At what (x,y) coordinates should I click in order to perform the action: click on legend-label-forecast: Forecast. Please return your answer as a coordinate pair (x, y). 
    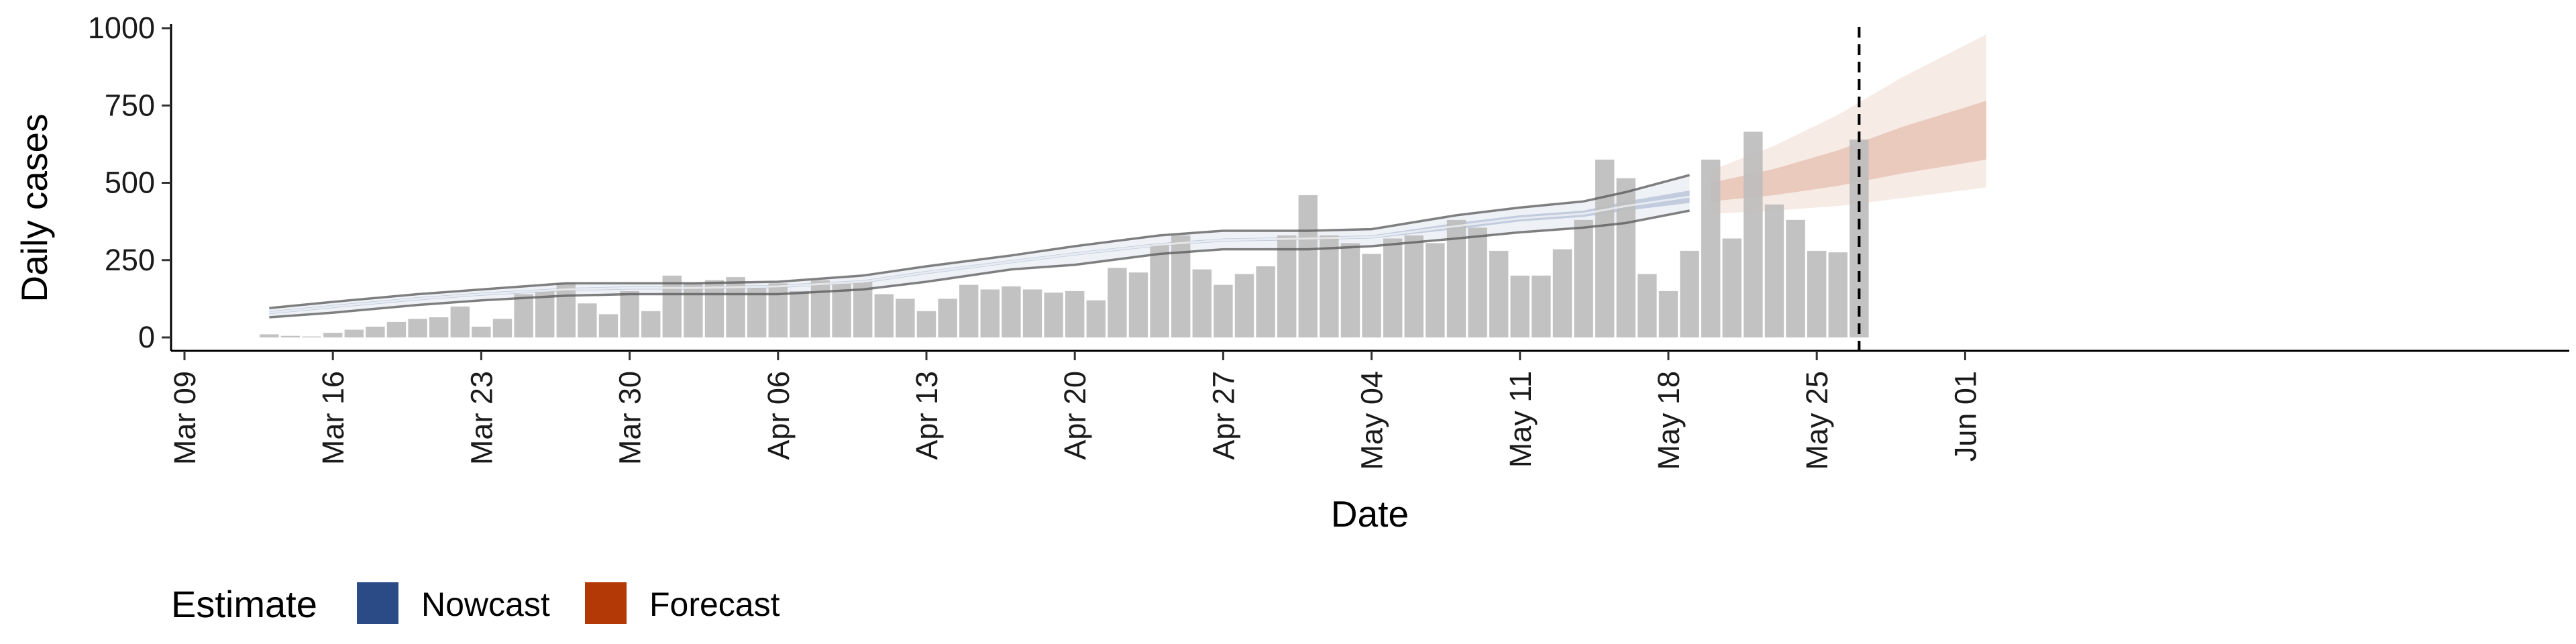
    Looking at the image, I should click on (714, 604).